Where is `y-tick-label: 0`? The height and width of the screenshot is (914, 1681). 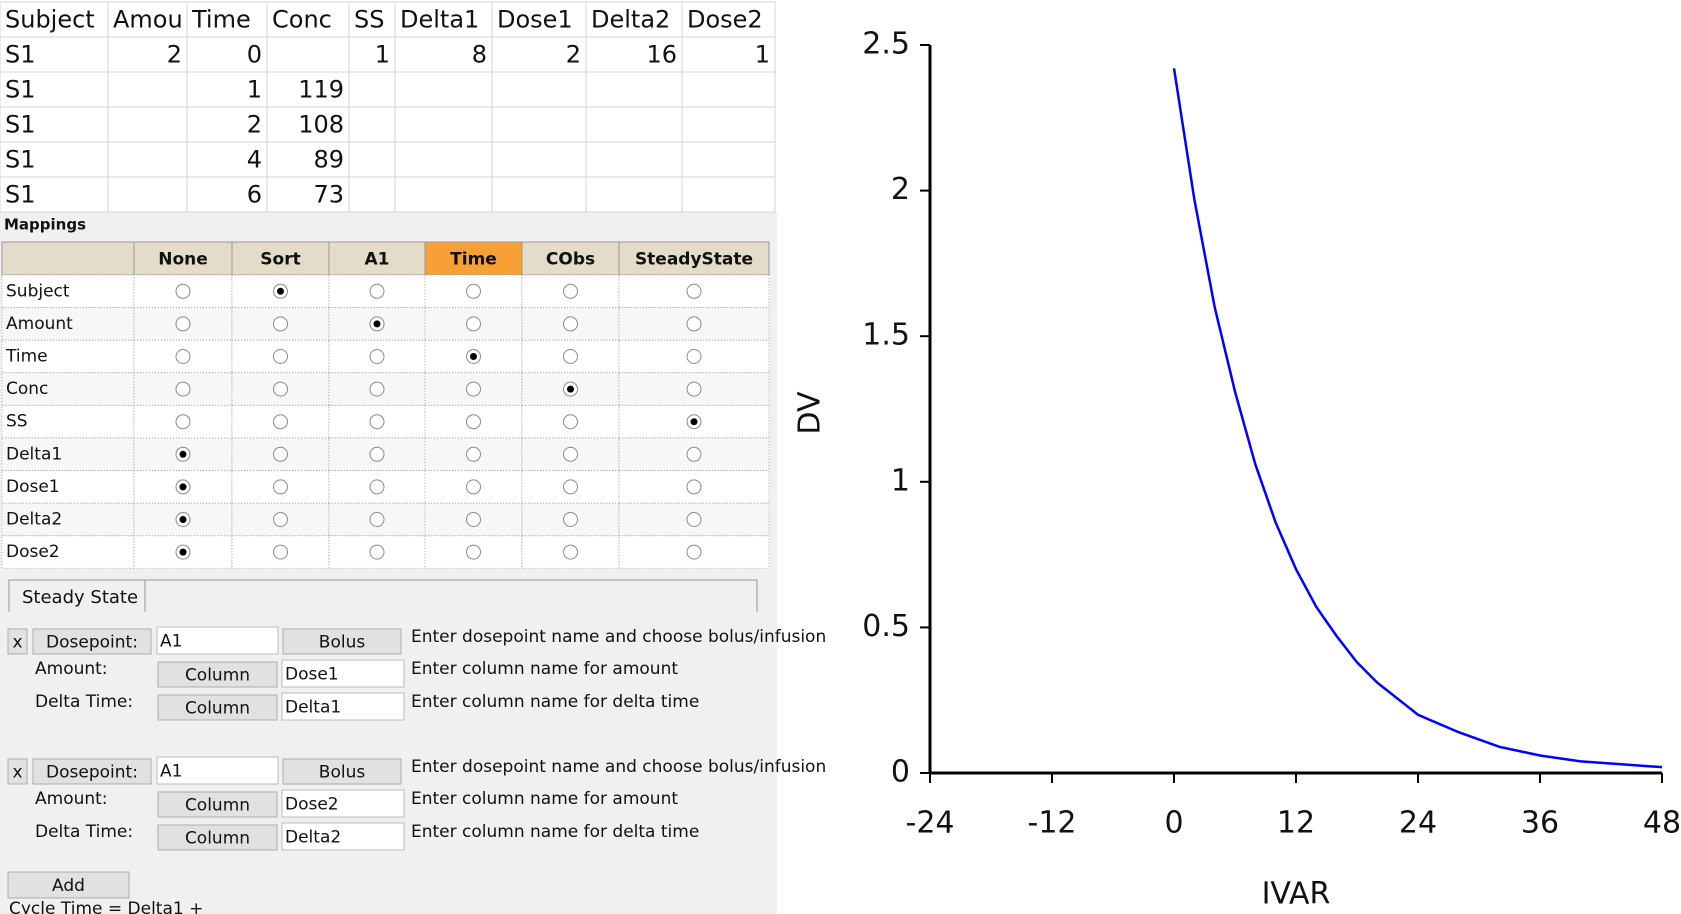 y-tick-label: 0 is located at coordinates (900, 772).